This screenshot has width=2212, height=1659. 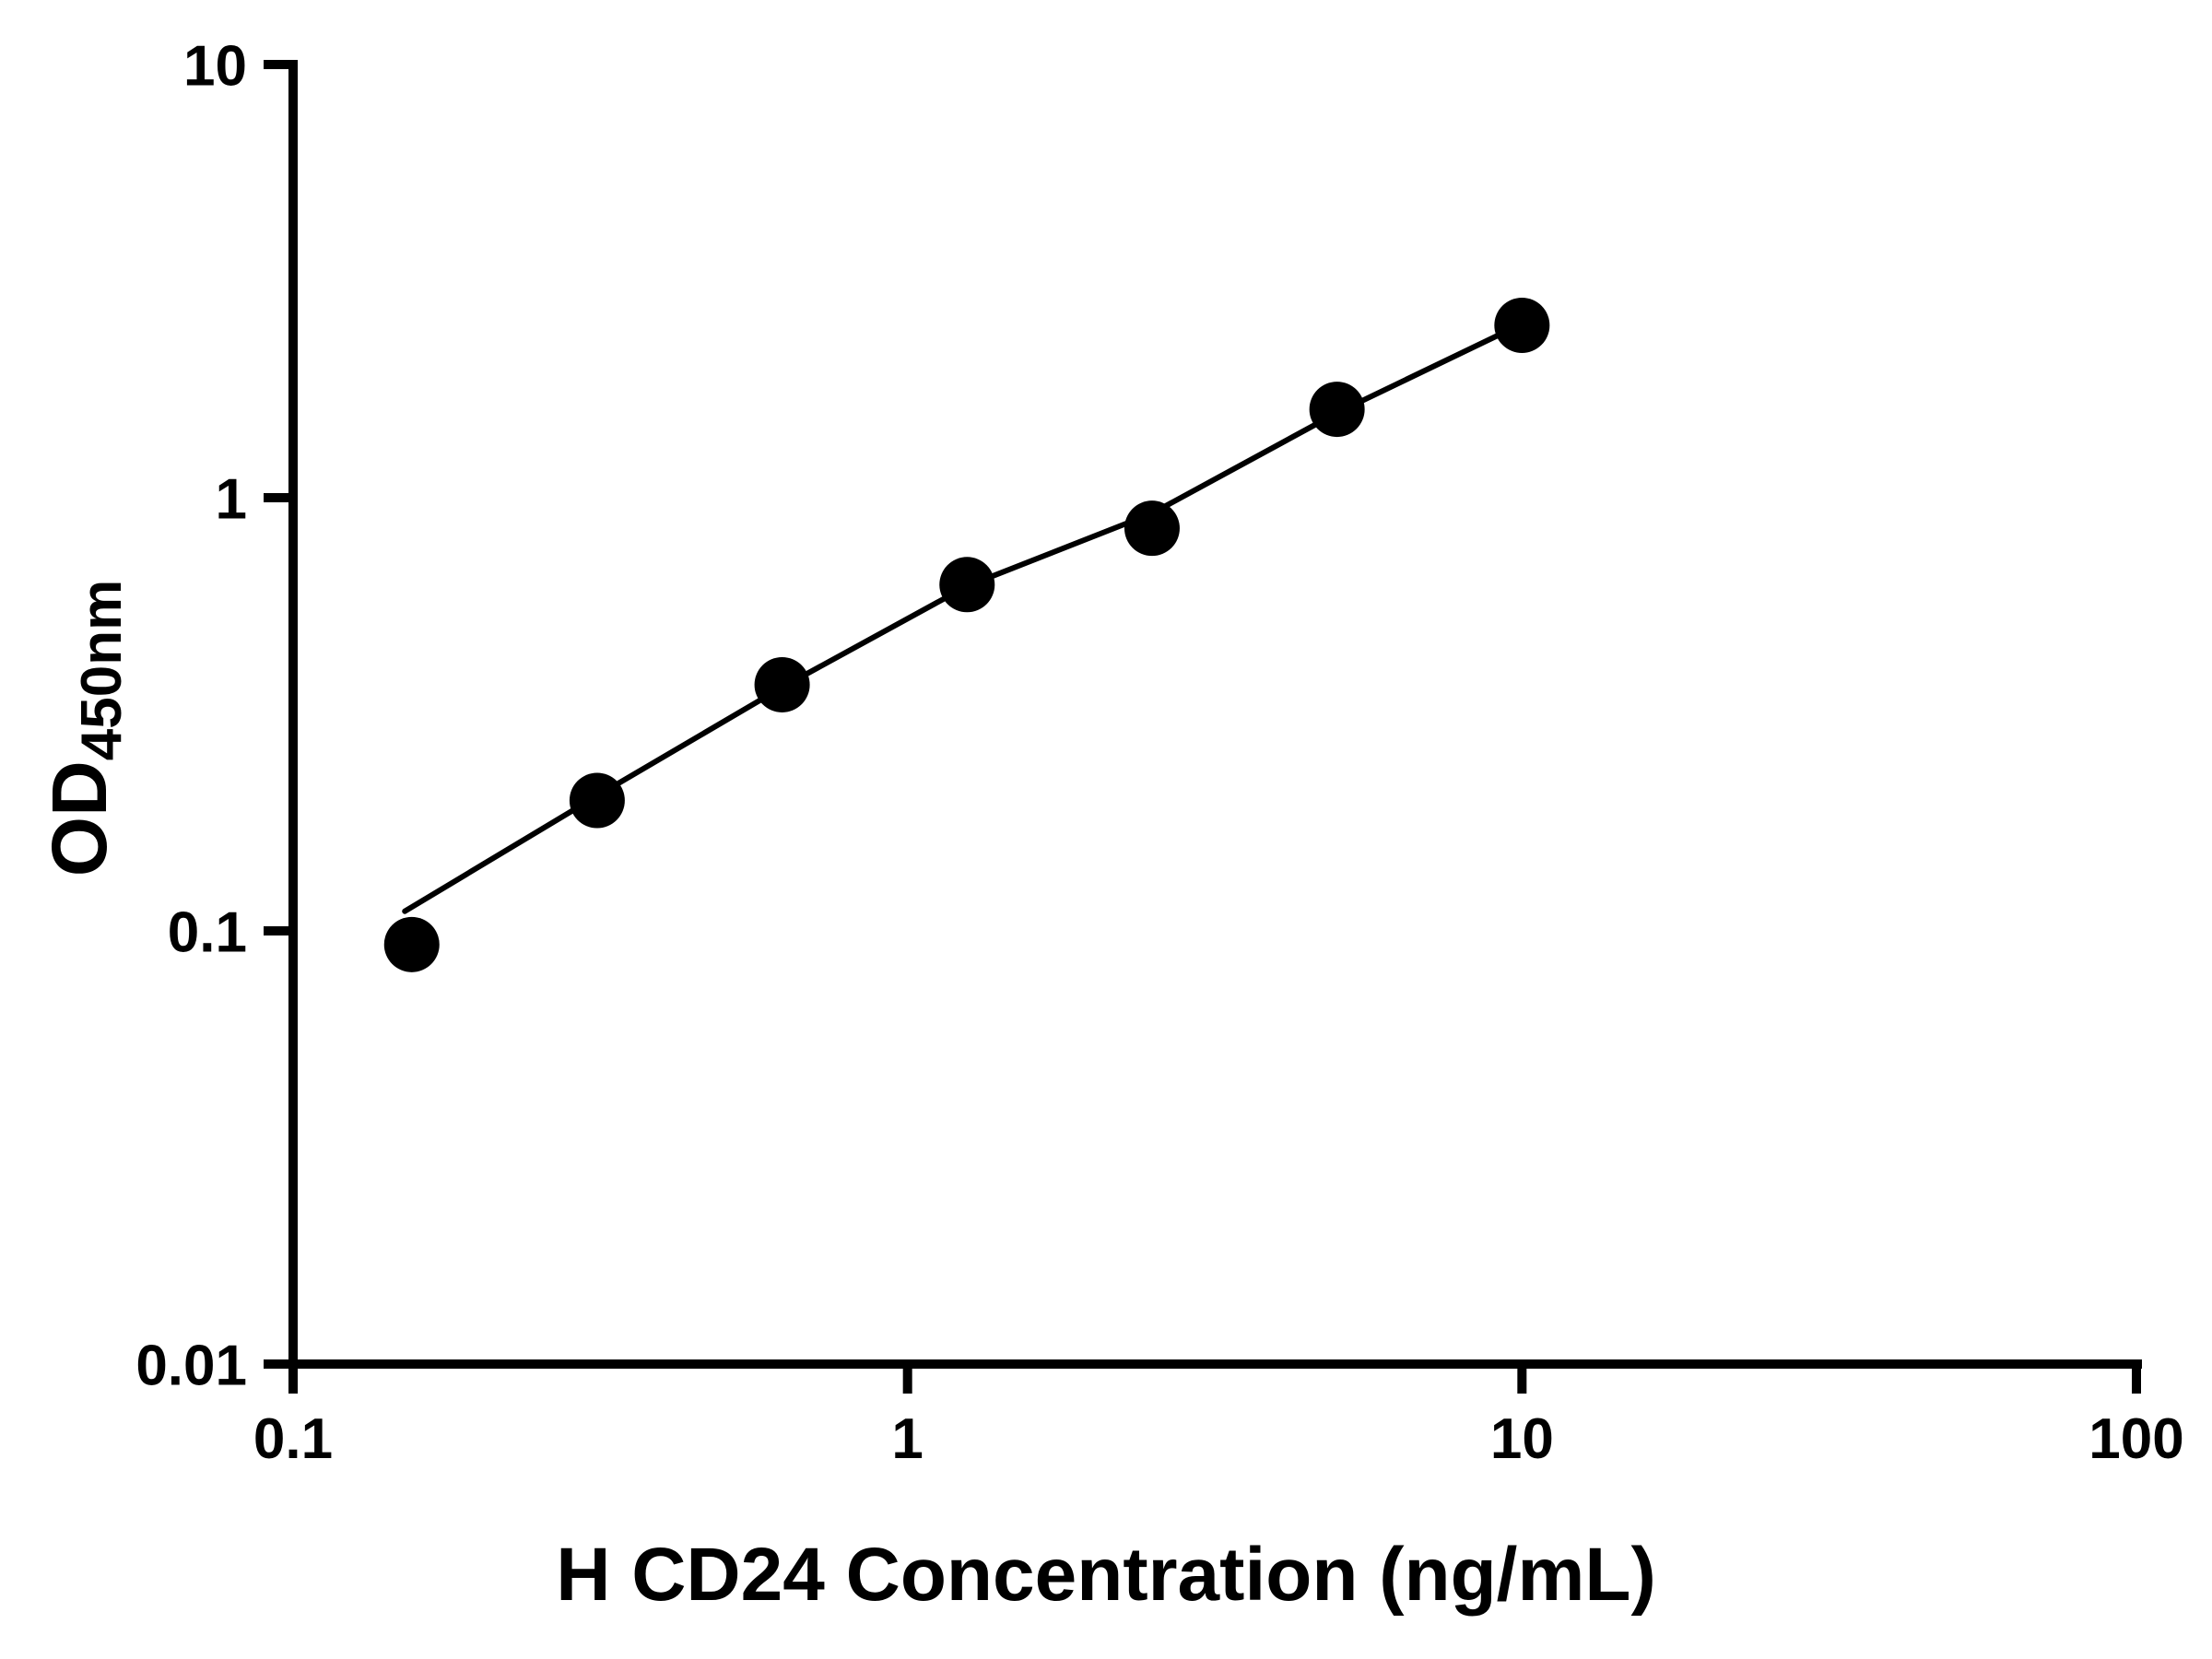 What do you see at coordinates (293, 1439) in the screenshot?
I see `x-tick-label: 0.1` at bounding box center [293, 1439].